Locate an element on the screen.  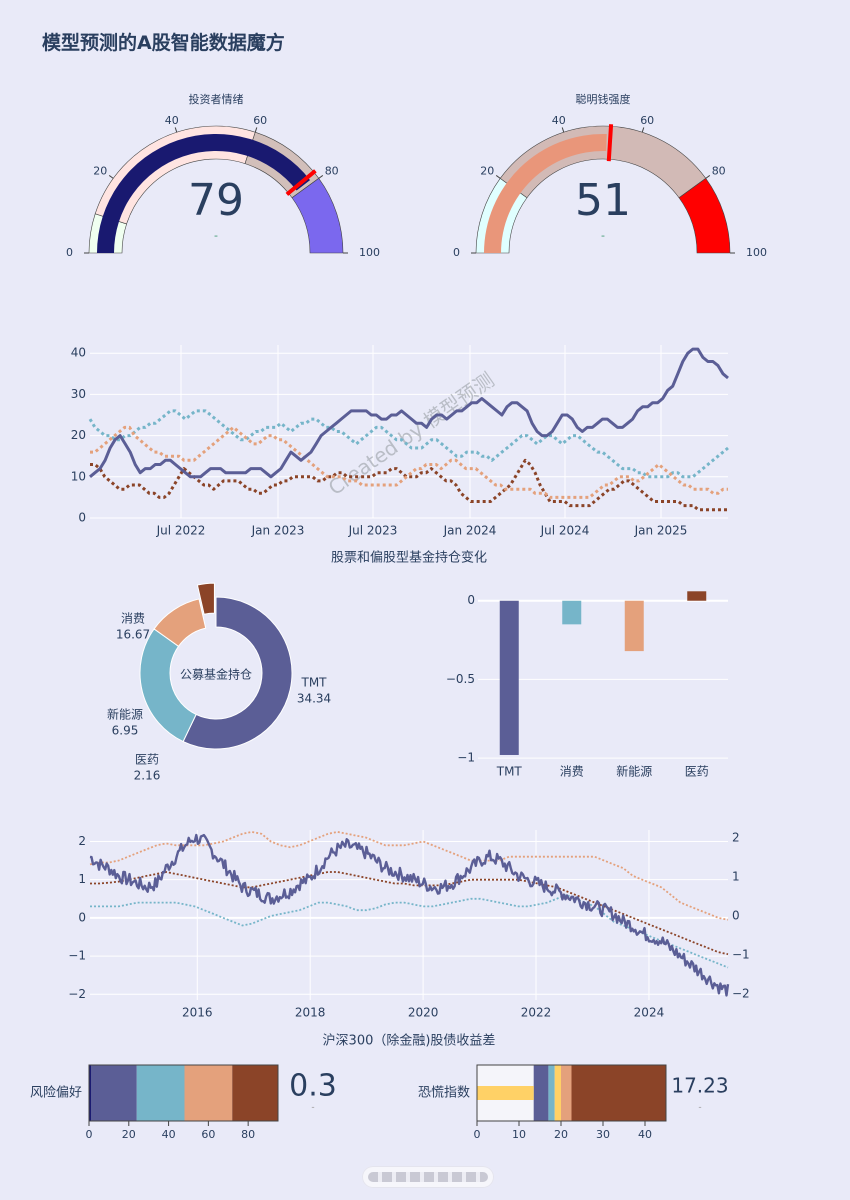
bullet-7-tick-label: 0 is located at coordinates (477, 1134).